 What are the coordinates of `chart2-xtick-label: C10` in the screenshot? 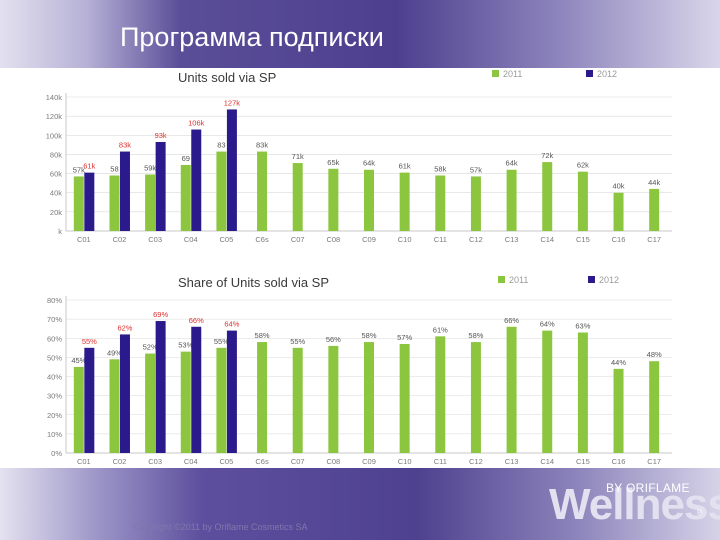 It's located at (405, 461).